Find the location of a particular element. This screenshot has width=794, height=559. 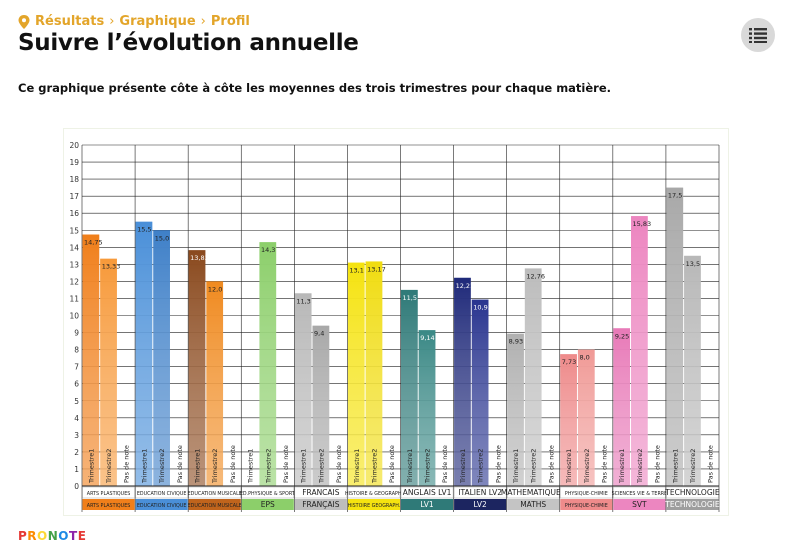

subject-name: MATHEMATIQUES is located at coordinates (533, 492).